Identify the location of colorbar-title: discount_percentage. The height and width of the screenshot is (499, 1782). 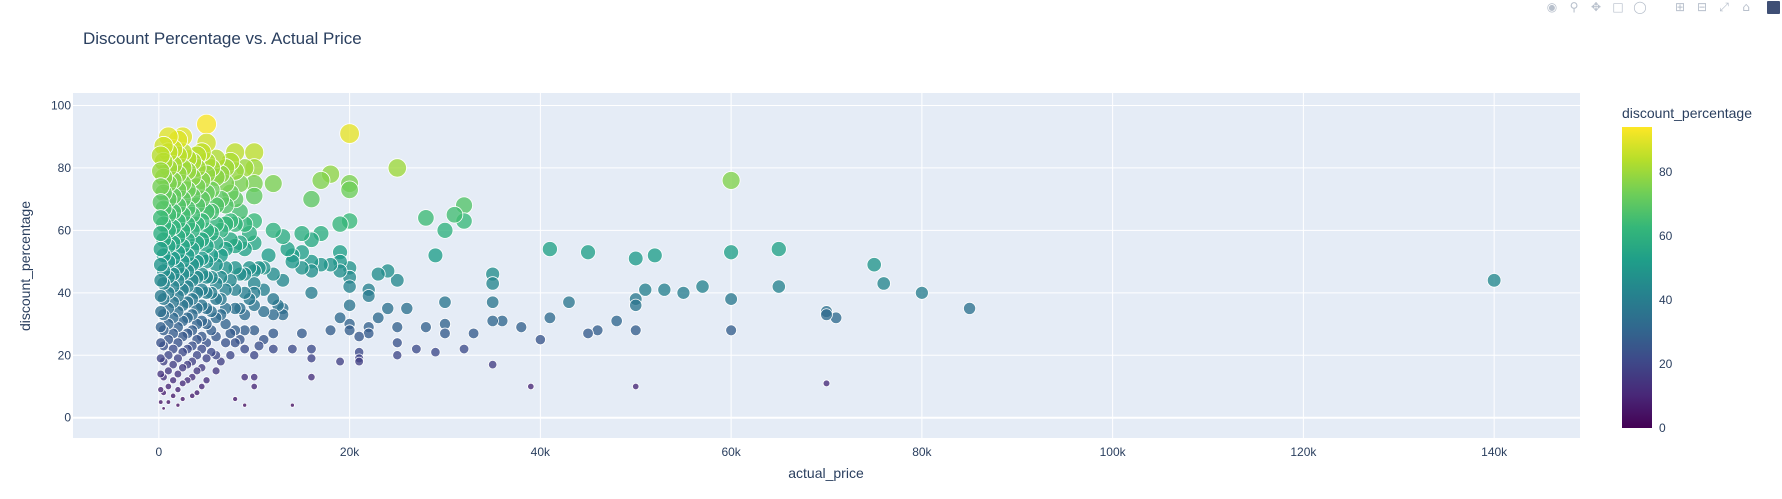
(1687, 113).